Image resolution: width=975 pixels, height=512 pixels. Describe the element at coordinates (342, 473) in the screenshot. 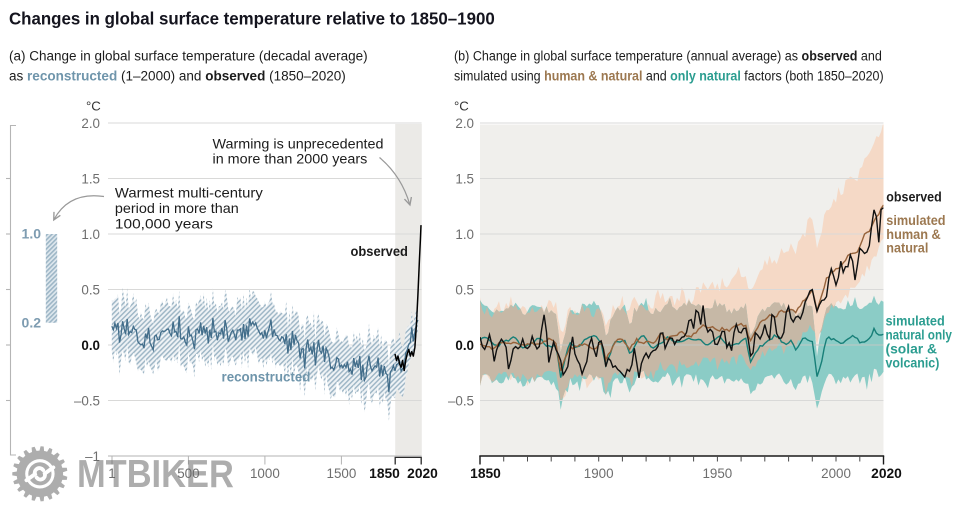

I see `svg-text: 1500` at that location.